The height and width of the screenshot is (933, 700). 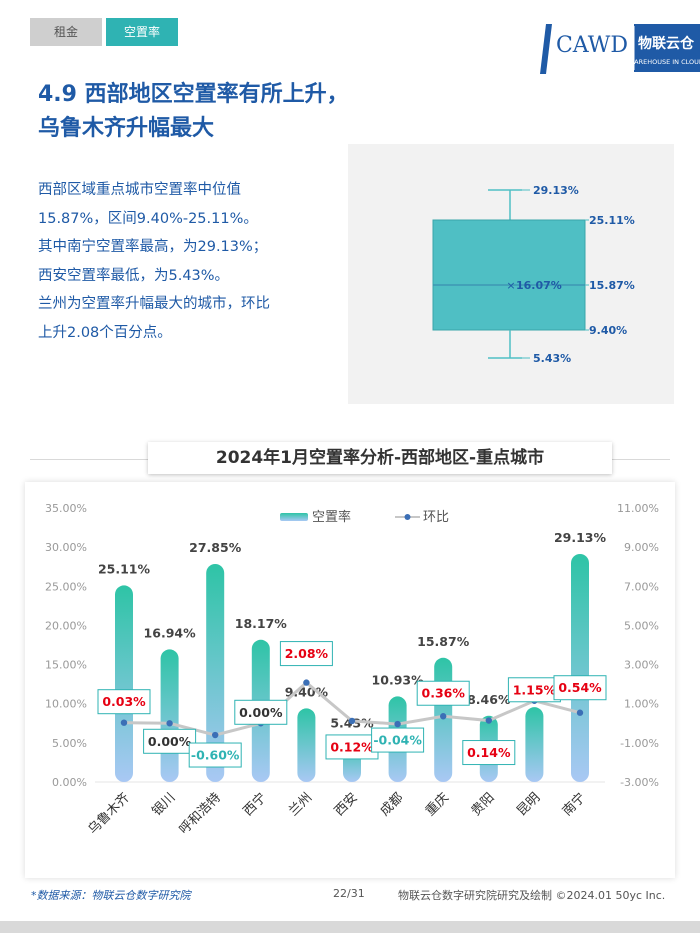 I want to click on svg-text: CAWD, so click(x=592, y=45).